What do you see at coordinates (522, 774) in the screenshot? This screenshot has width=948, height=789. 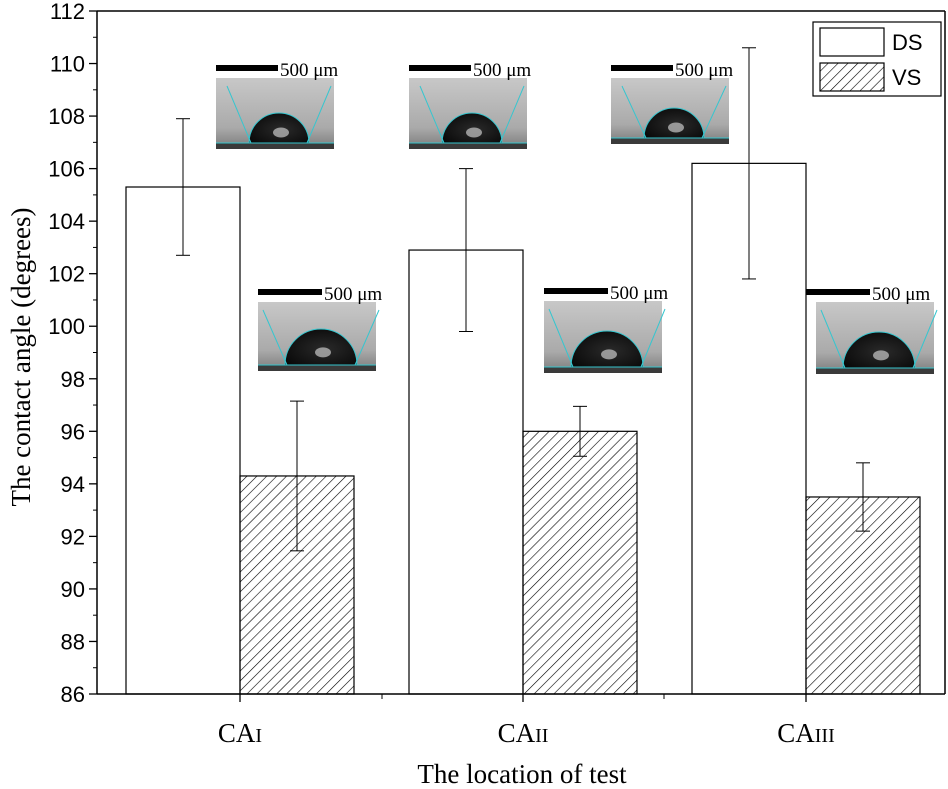 I see `x-axis-label: The location of test` at bounding box center [522, 774].